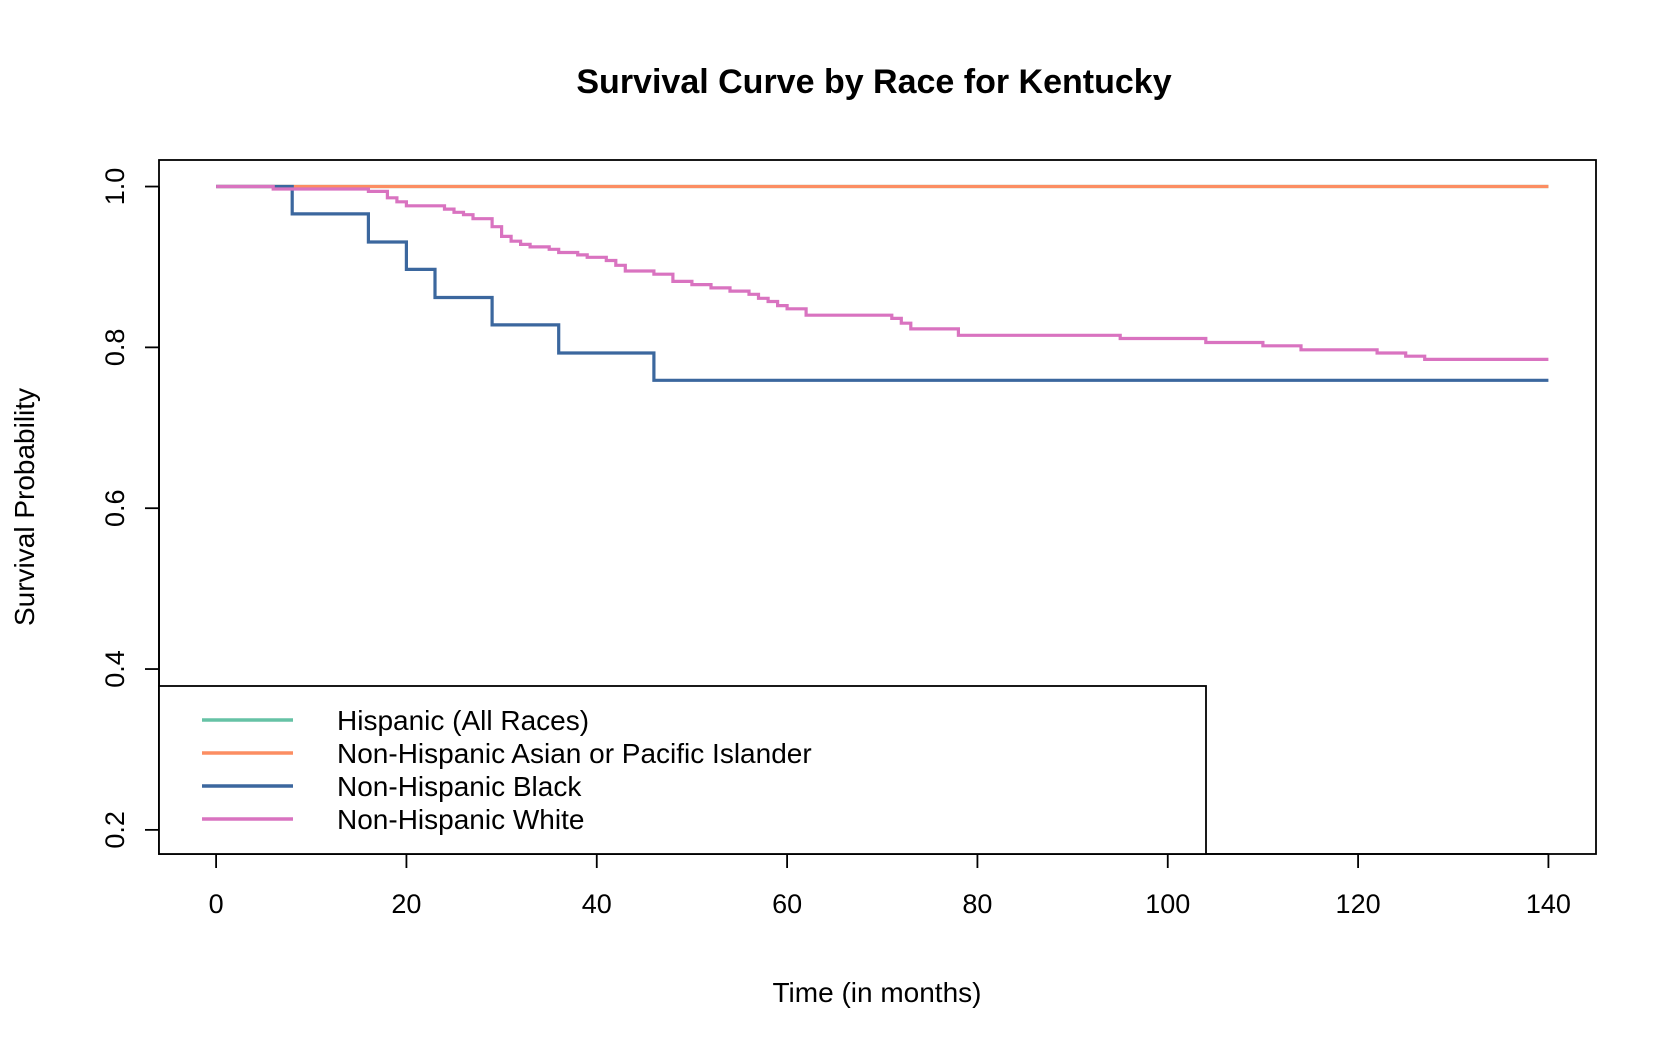  I want to click on legend-box, so click(682, 770).